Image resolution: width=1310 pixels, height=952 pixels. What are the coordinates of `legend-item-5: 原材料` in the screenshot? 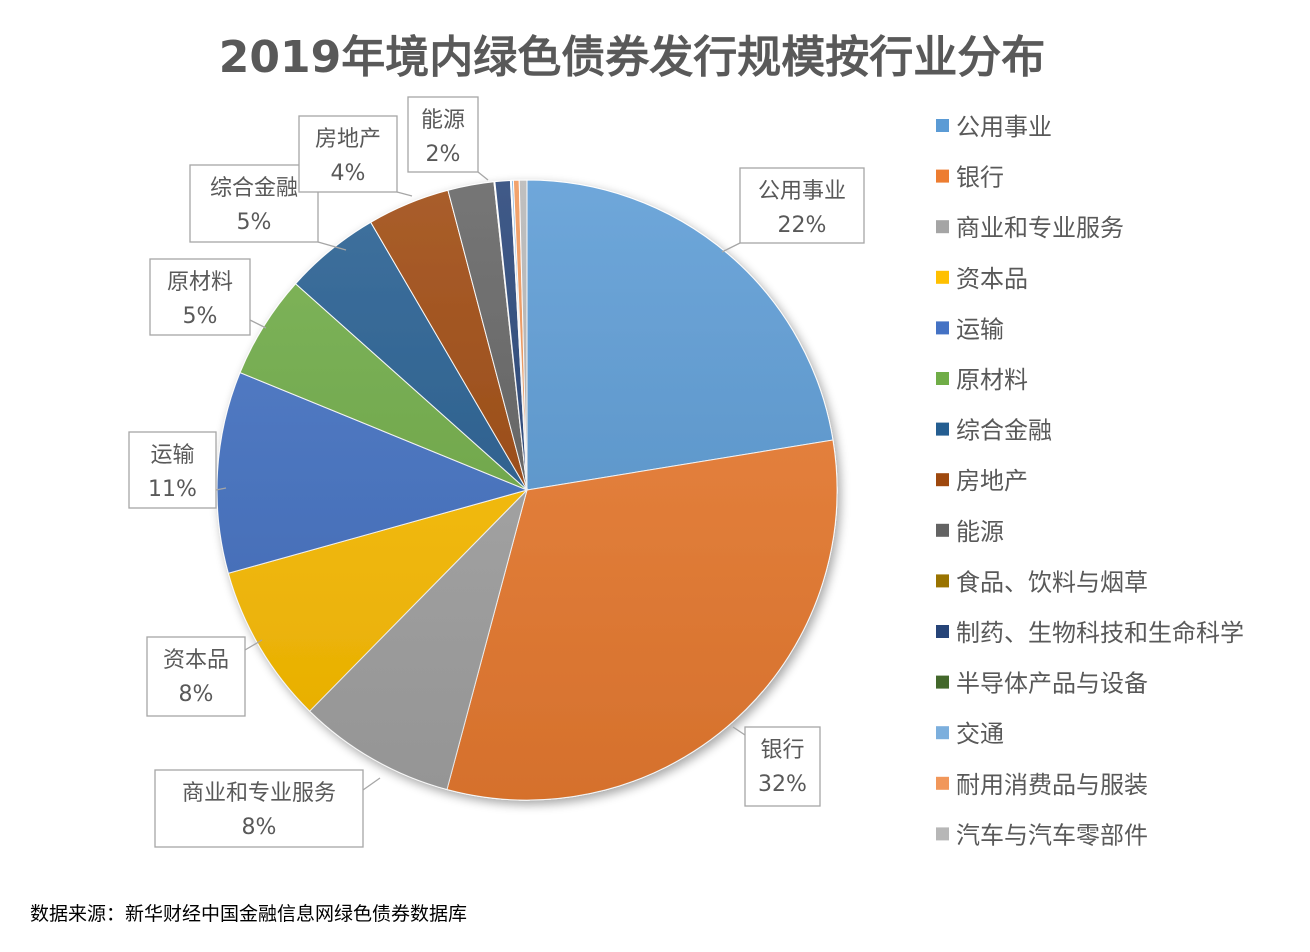 It's located at (982, 380).